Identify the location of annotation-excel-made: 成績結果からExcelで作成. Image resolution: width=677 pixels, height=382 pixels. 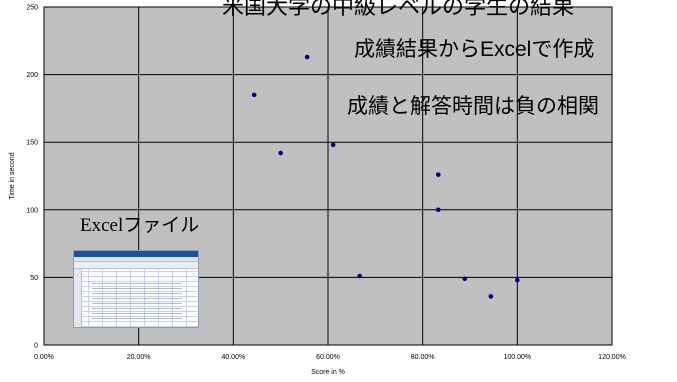
(474, 49).